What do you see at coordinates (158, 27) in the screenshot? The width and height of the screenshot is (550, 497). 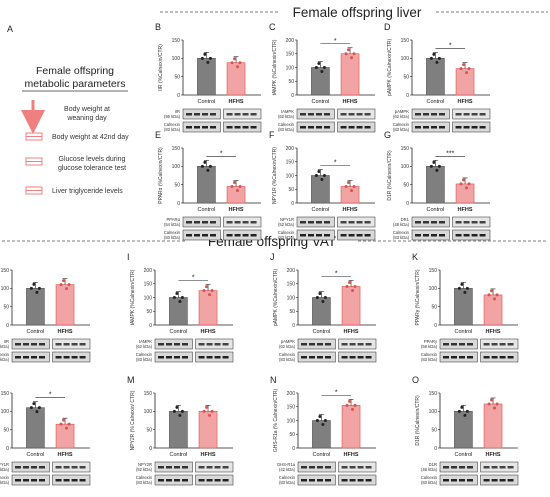 I see `panel-letter: B` at bounding box center [158, 27].